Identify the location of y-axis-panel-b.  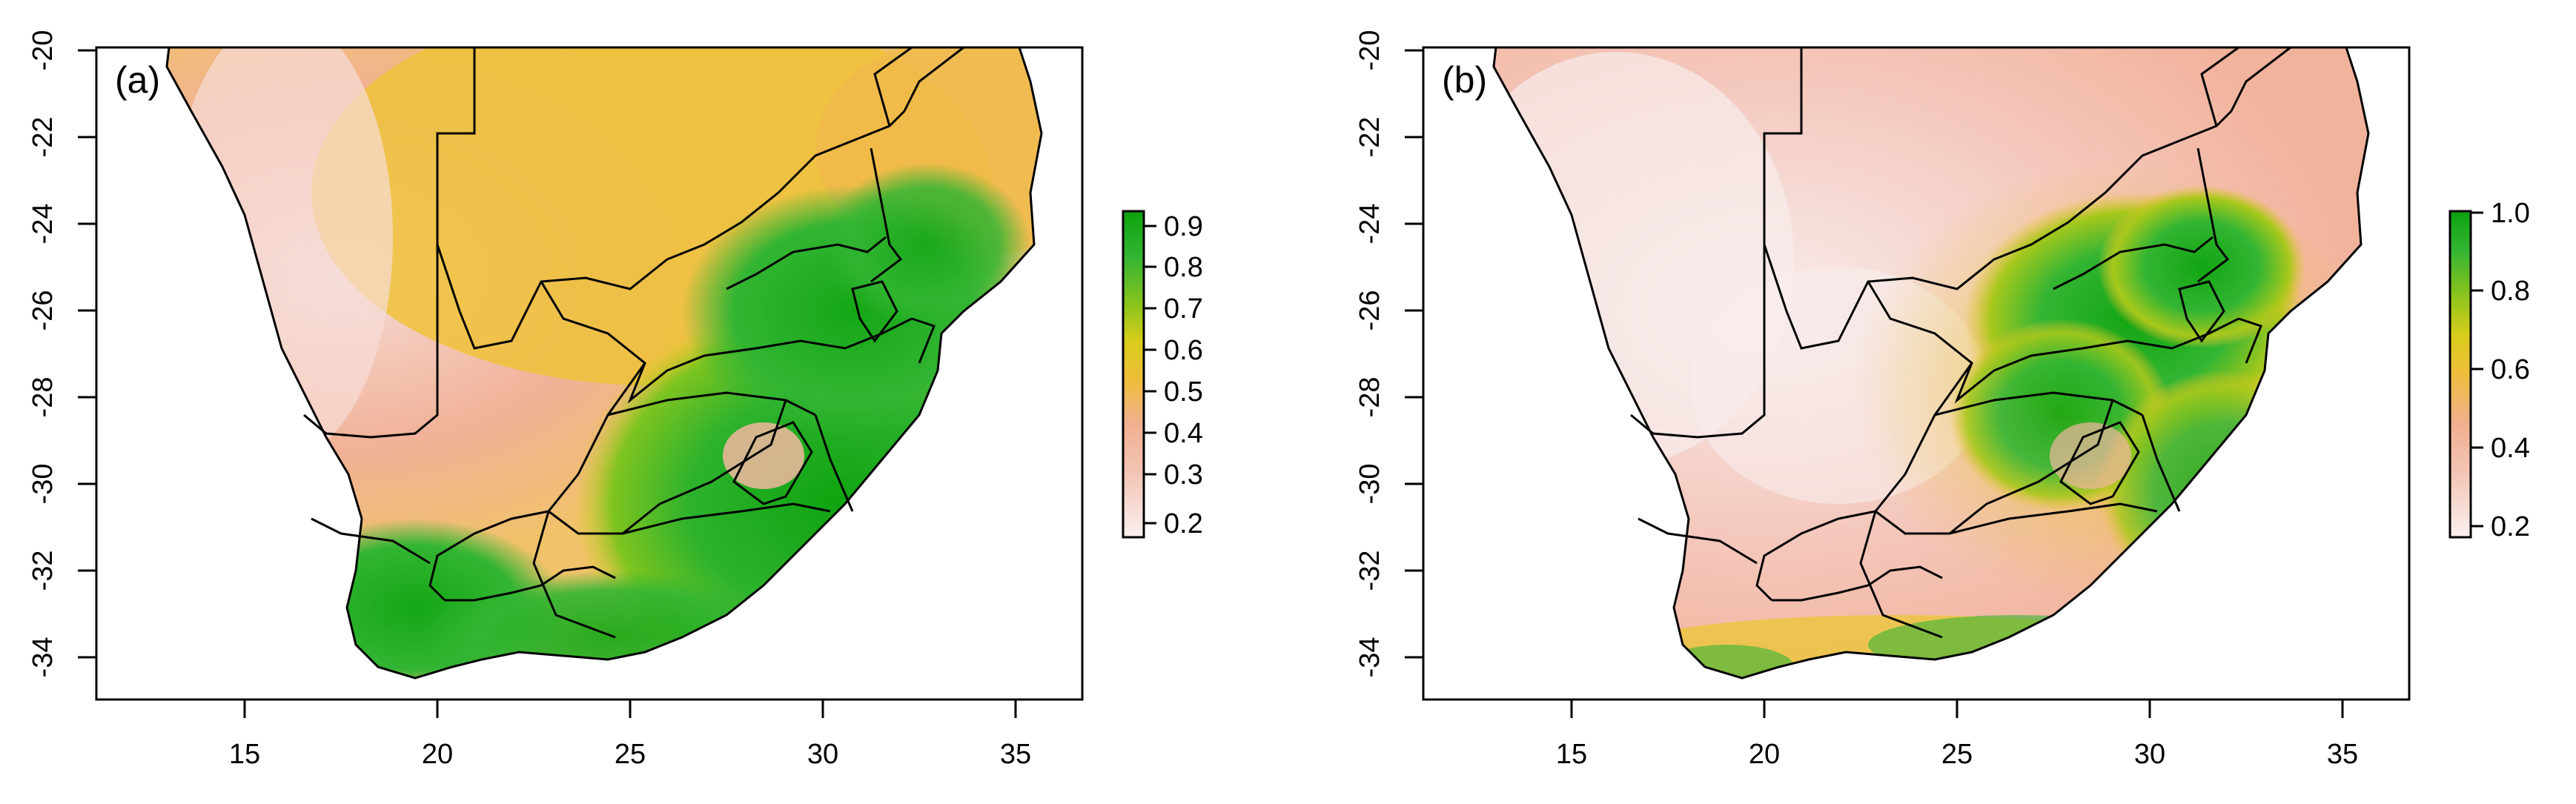
(1414, 354).